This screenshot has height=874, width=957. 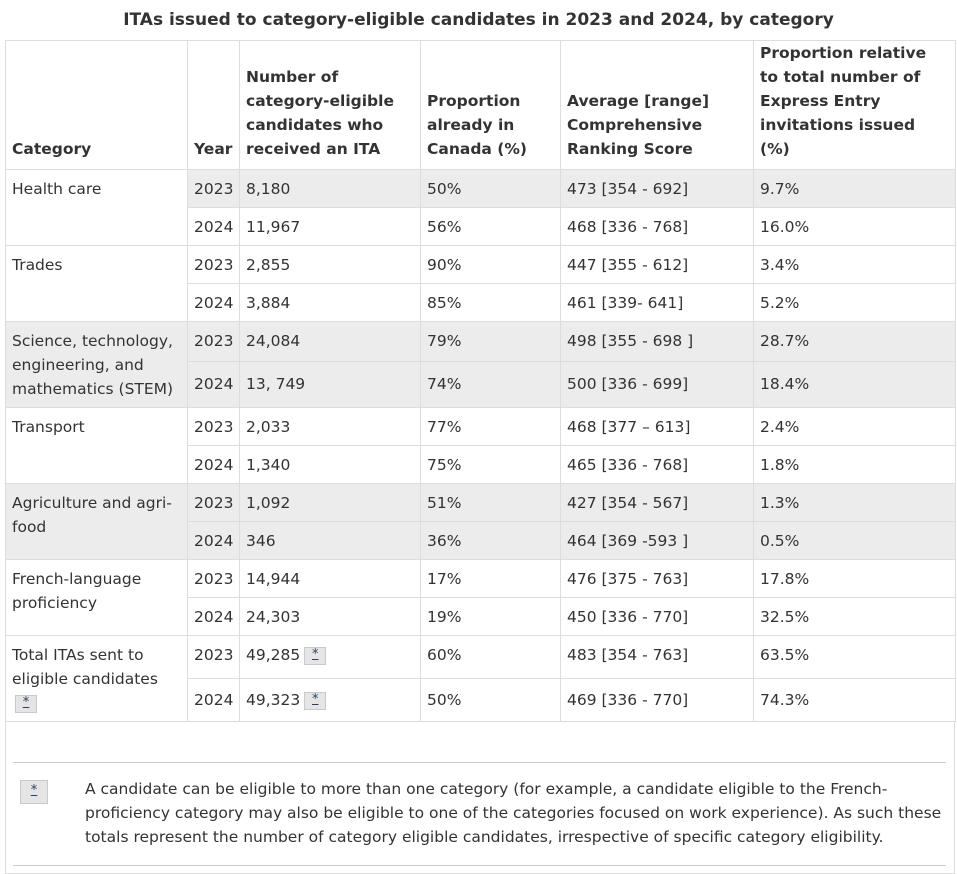 What do you see at coordinates (490, 341) in the screenshot?
I see `in-canada-cell: 79%` at bounding box center [490, 341].